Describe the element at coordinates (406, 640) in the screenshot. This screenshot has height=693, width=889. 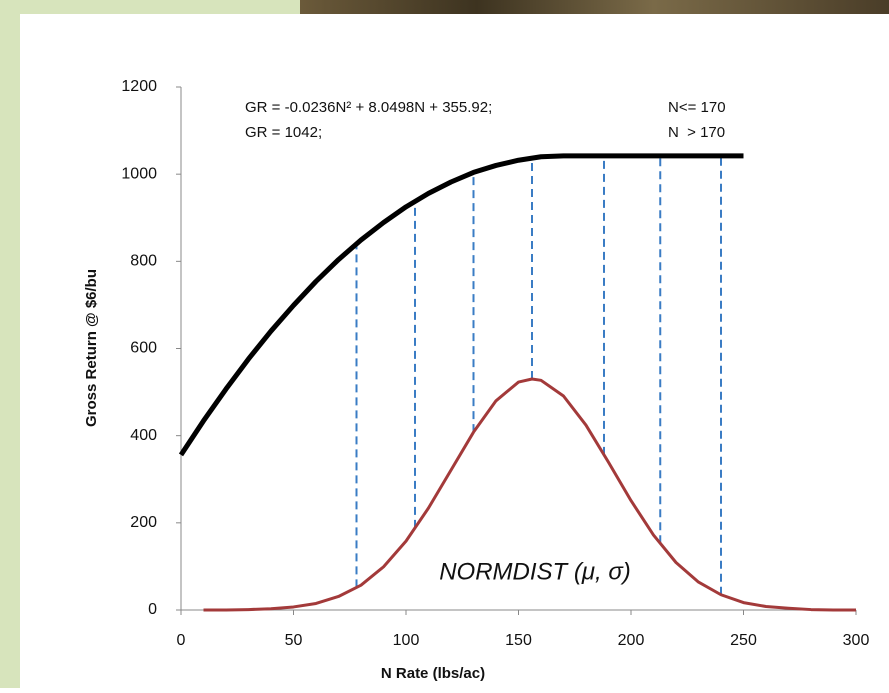
I see `x-tick-label: 100` at that location.